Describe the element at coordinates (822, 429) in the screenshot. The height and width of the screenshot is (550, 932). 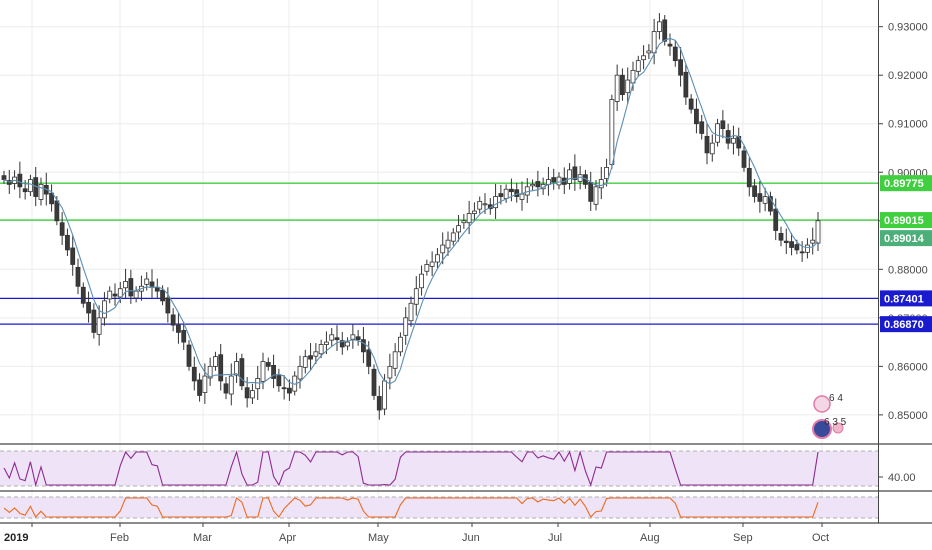
I see `event-flag-icon-secondary` at that location.